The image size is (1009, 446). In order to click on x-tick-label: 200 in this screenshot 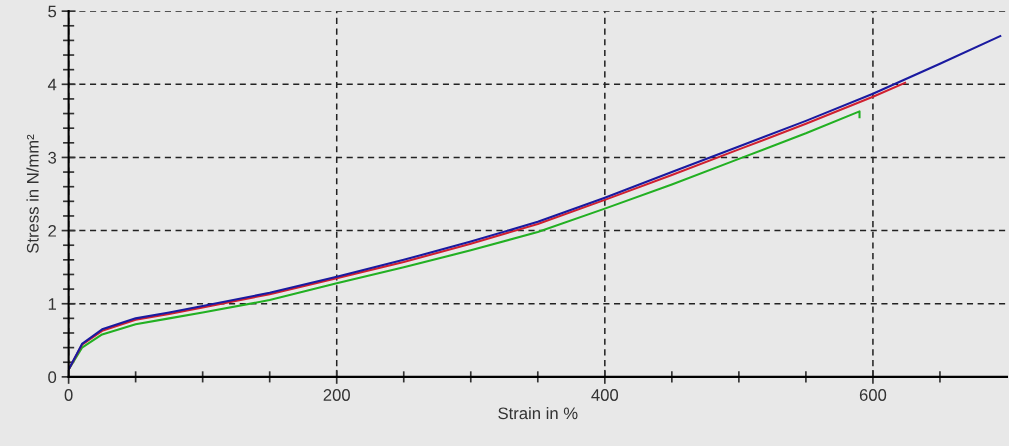, I will do `click(336, 395)`.